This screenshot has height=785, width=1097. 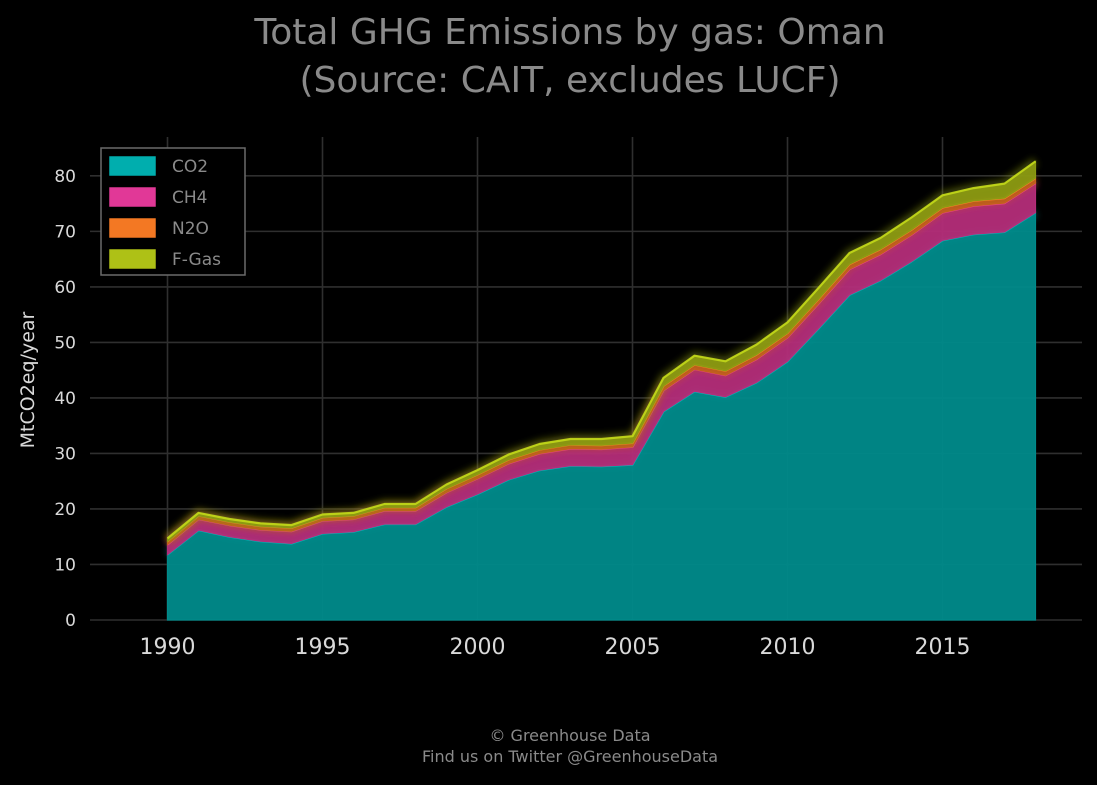 I want to click on legend-label: F-Gas, so click(x=196, y=260).